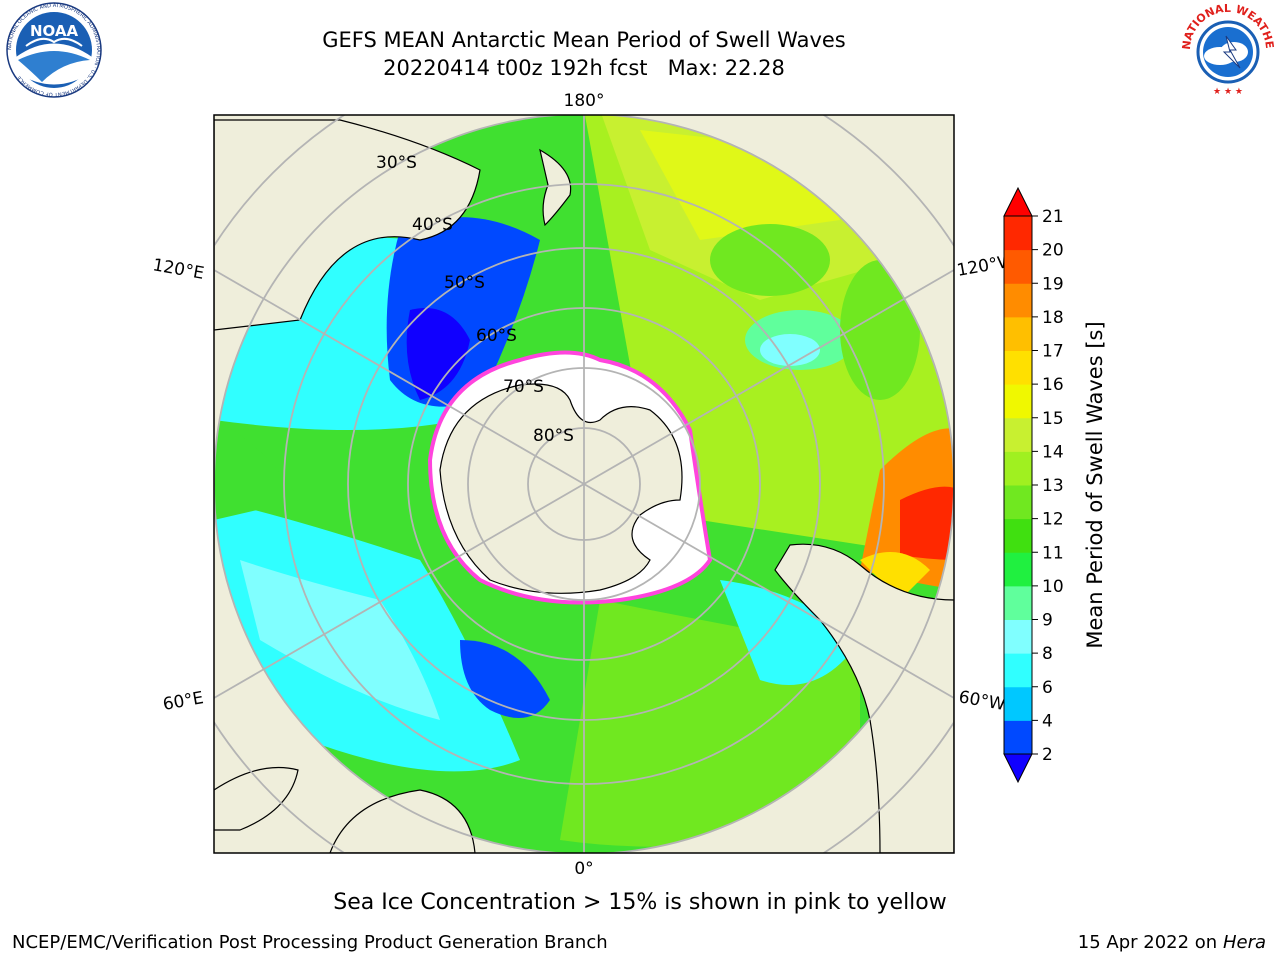  I want to click on colorbar-tick-label: 10, so click(1053, 587).